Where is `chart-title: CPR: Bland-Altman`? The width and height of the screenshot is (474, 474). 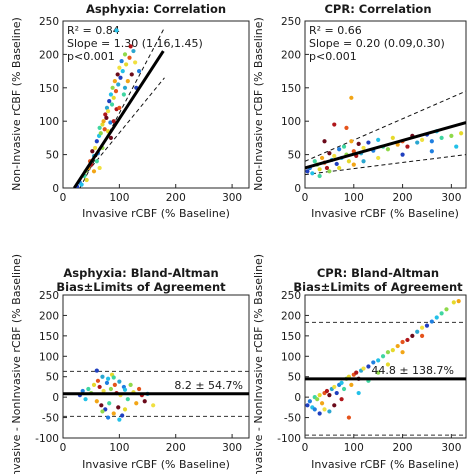 chart-title: CPR: Bland-Altman is located at coordinates (378, 273).